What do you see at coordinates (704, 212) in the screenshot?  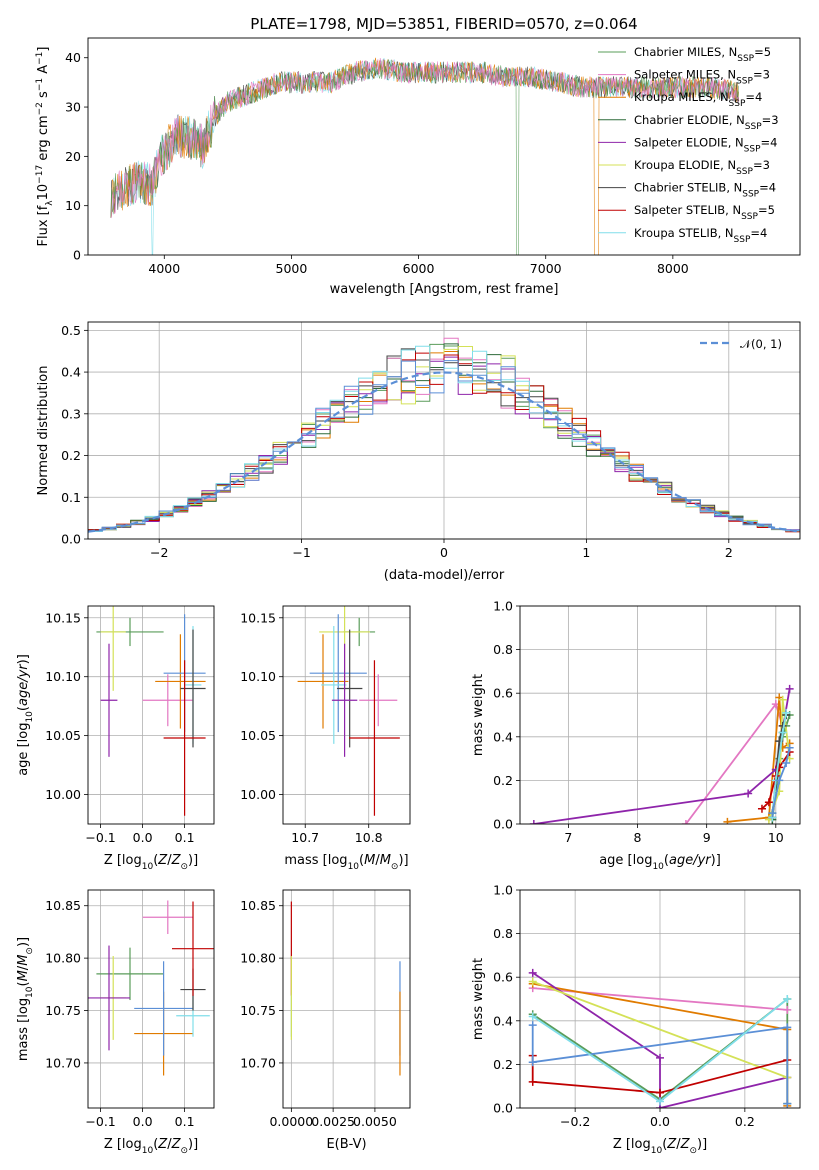 I see `legend-entry: Salpeter STELIB, NSSP=5` at bounding box center [704, 212].